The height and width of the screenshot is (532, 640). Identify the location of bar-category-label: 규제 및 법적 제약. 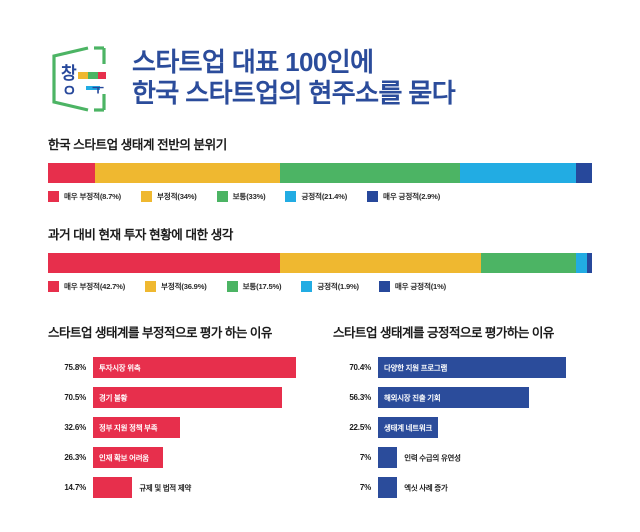
(165, 487).